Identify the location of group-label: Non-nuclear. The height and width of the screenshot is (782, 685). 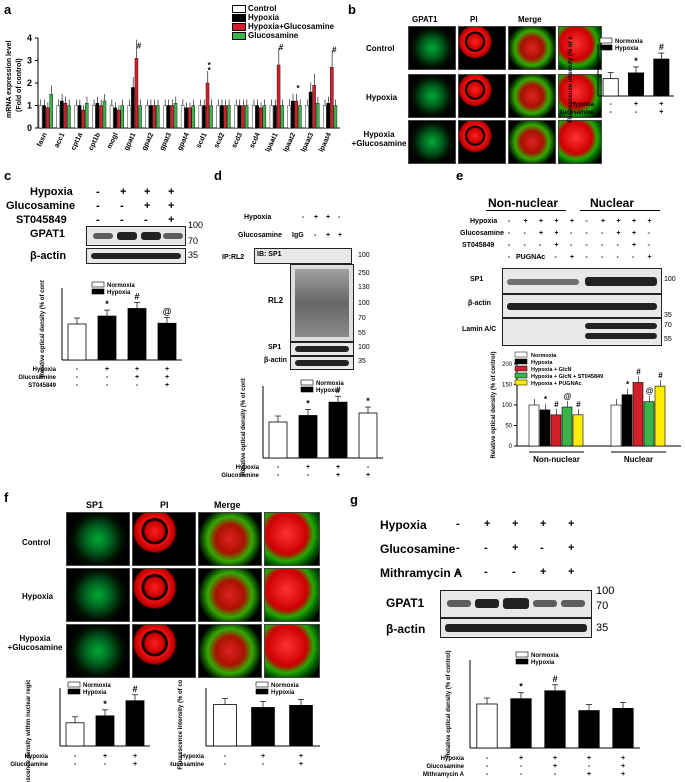
(556, 459).